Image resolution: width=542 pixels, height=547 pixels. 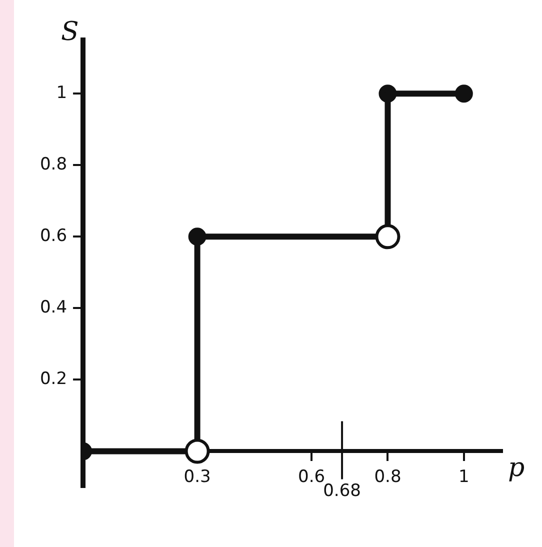 What do you see at coordinates (388, 476) in the screenshot?
I see `x-tick-label: 0.8` at bounding box center [388, 476].